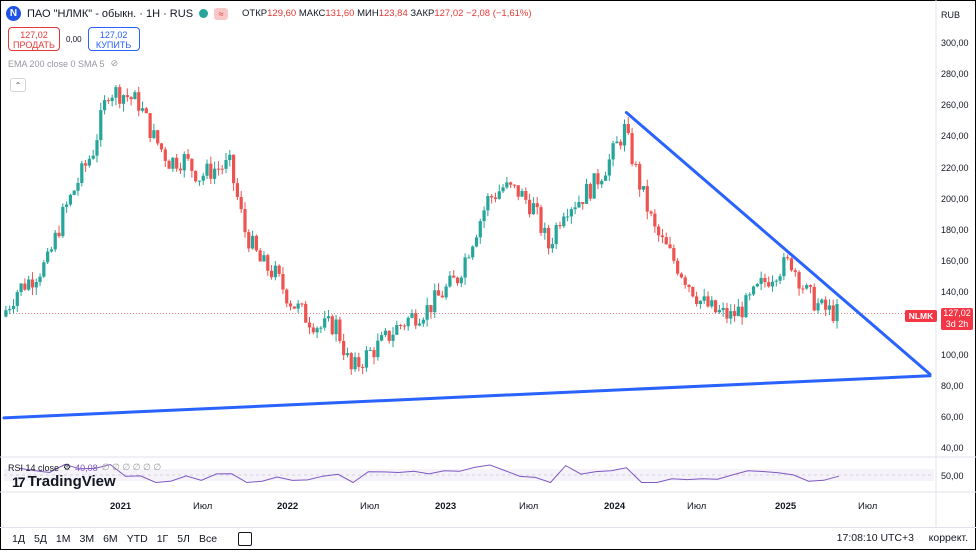  I want to click on time-tick: 2024, so click(615, 506).